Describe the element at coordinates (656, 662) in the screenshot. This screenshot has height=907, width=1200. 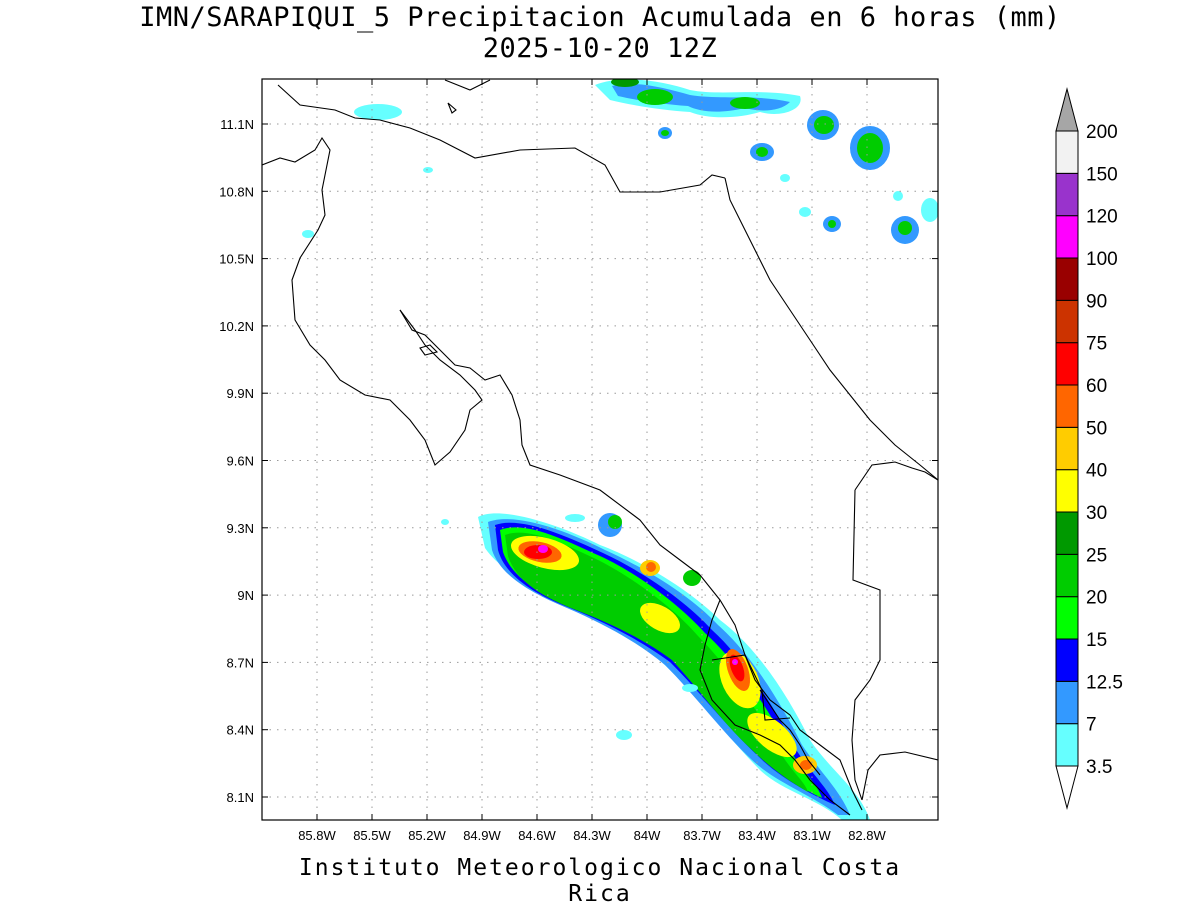
I see `precip-band-south-green2` at that location.